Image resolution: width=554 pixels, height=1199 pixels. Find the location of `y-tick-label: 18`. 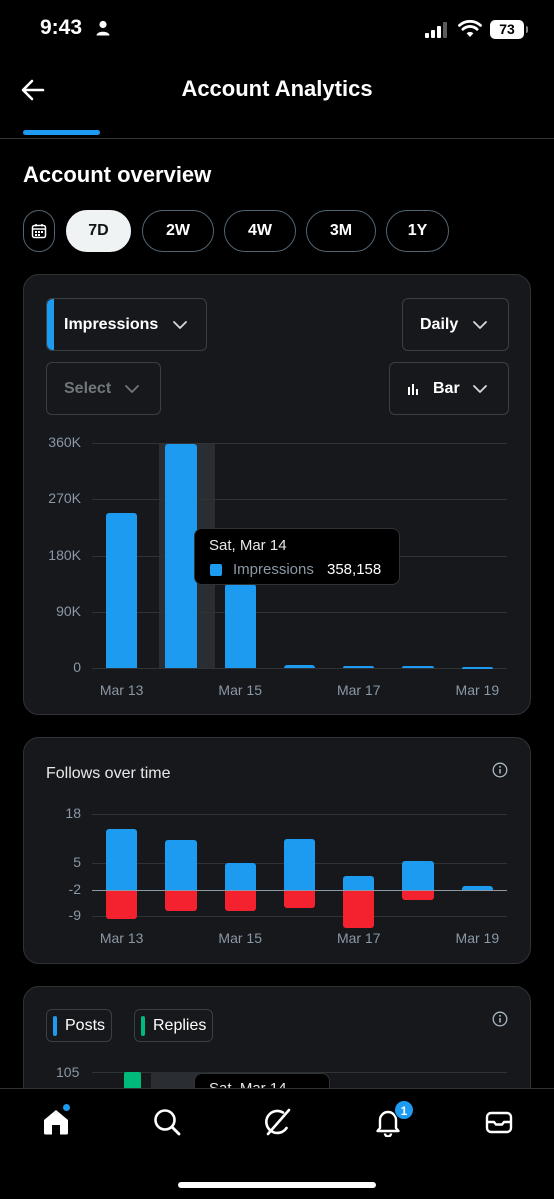

y-tick-label: 18 is located at coordinates (73, 813).